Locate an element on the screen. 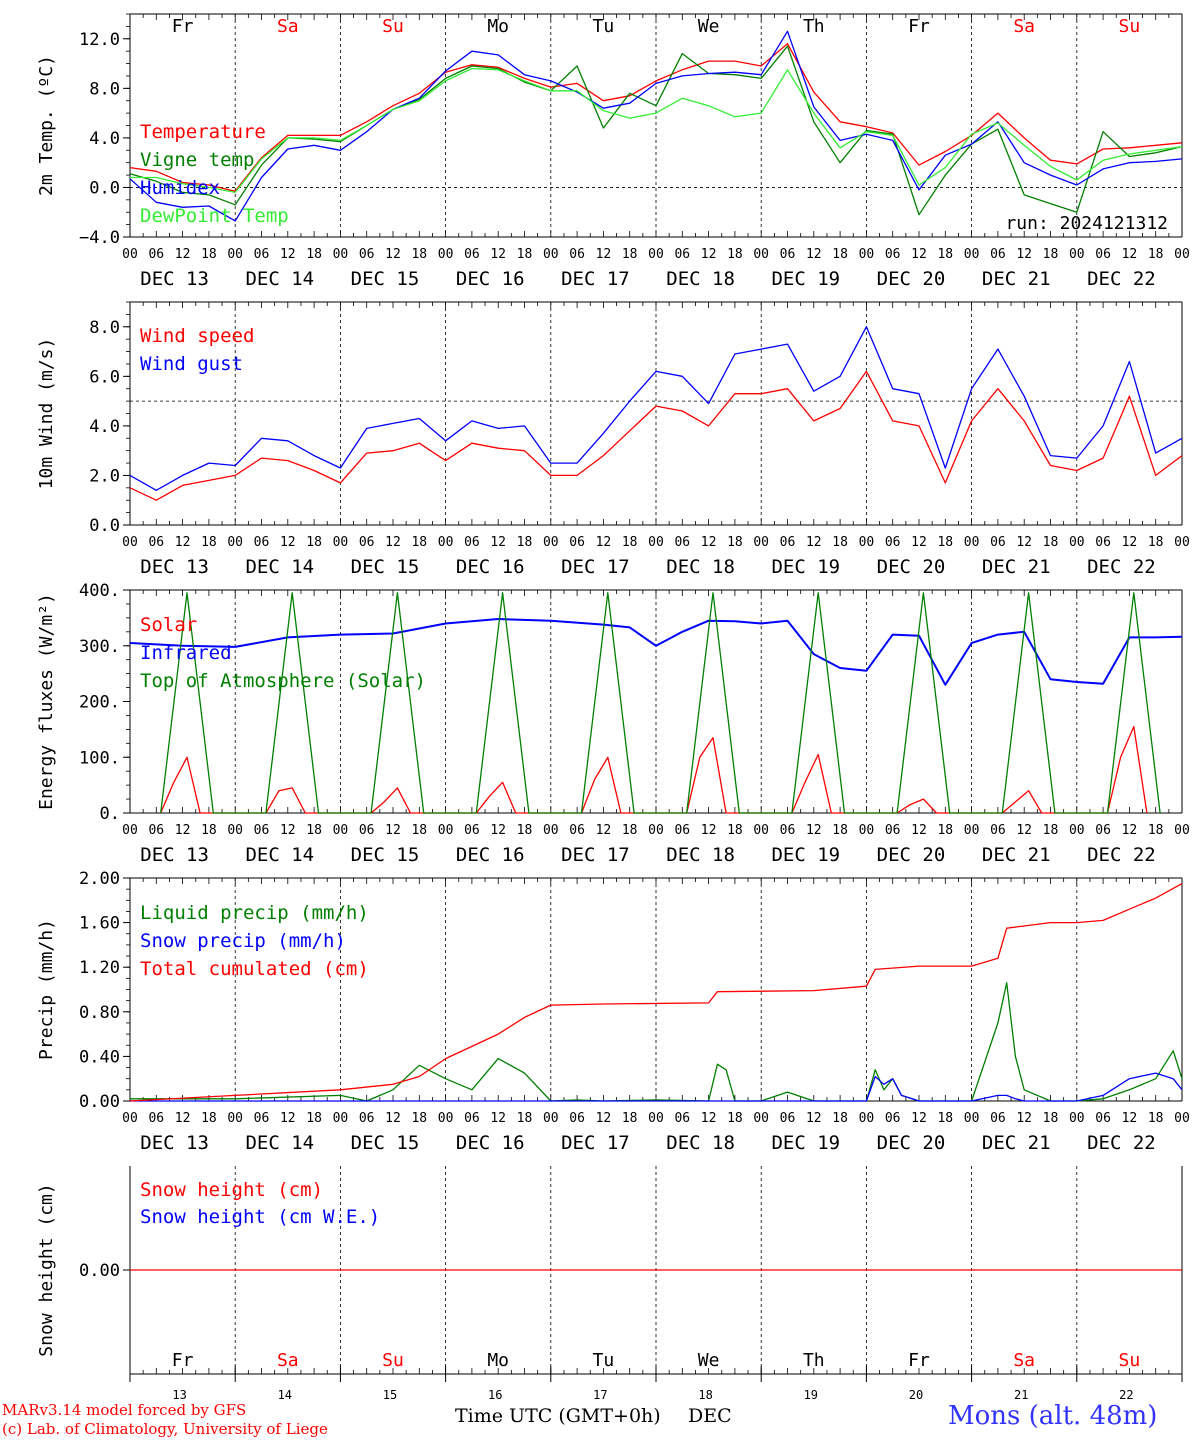 This screenshot has height=1440, width=1194. y-axis-label: Precip (mm/h) is located at coordinates (46, 989).